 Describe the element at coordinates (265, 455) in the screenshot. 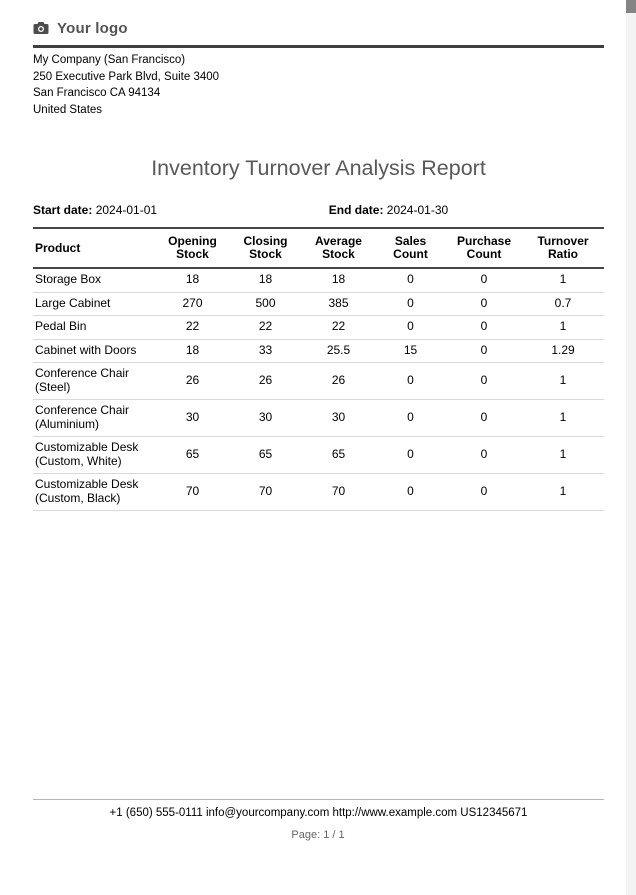

I see `cell-closing-stock: 65` at that location.